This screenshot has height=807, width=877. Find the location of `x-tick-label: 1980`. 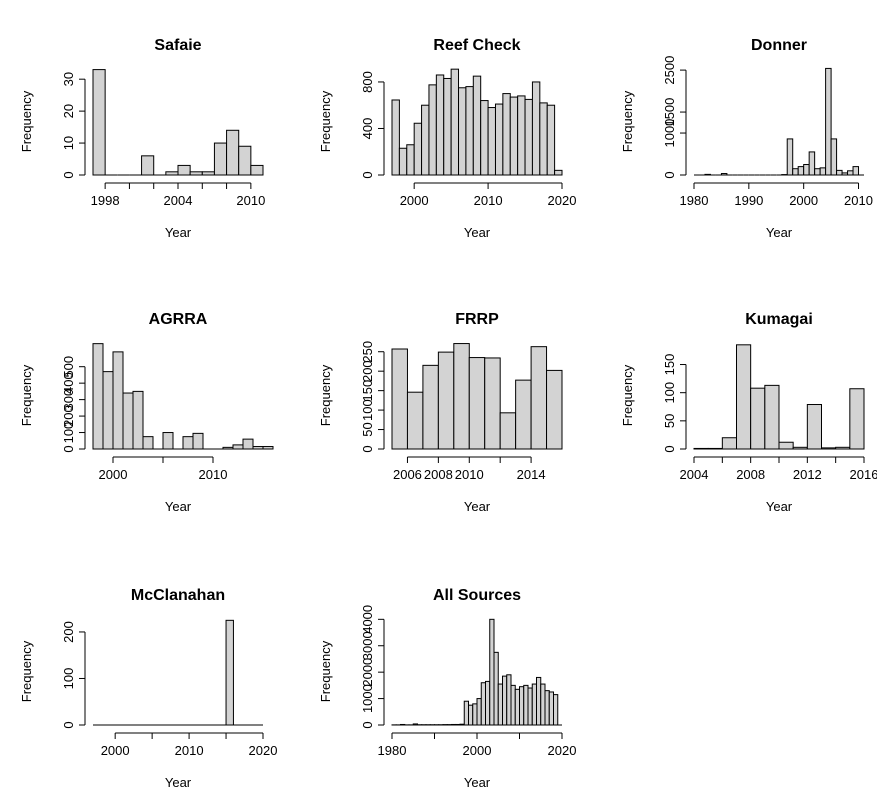

x-tick-label: 1980 is located at coordinates (392, 750).